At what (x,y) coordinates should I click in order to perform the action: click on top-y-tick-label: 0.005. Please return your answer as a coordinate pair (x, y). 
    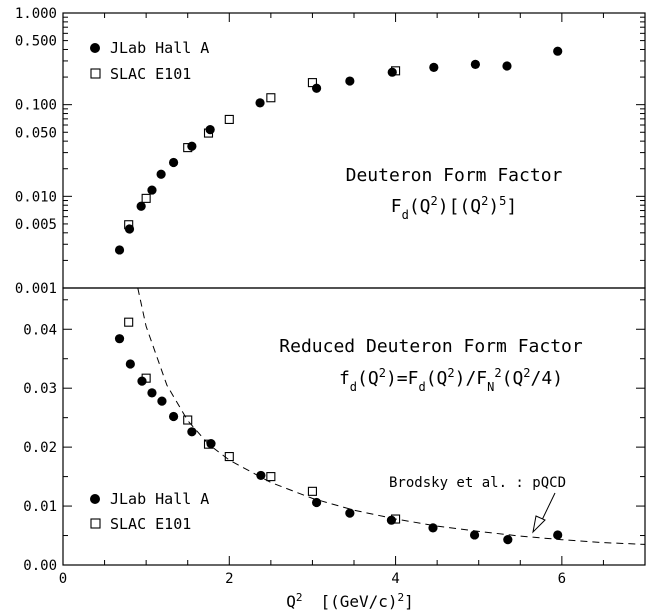
    Looking at the image, I should click on (36, 225).